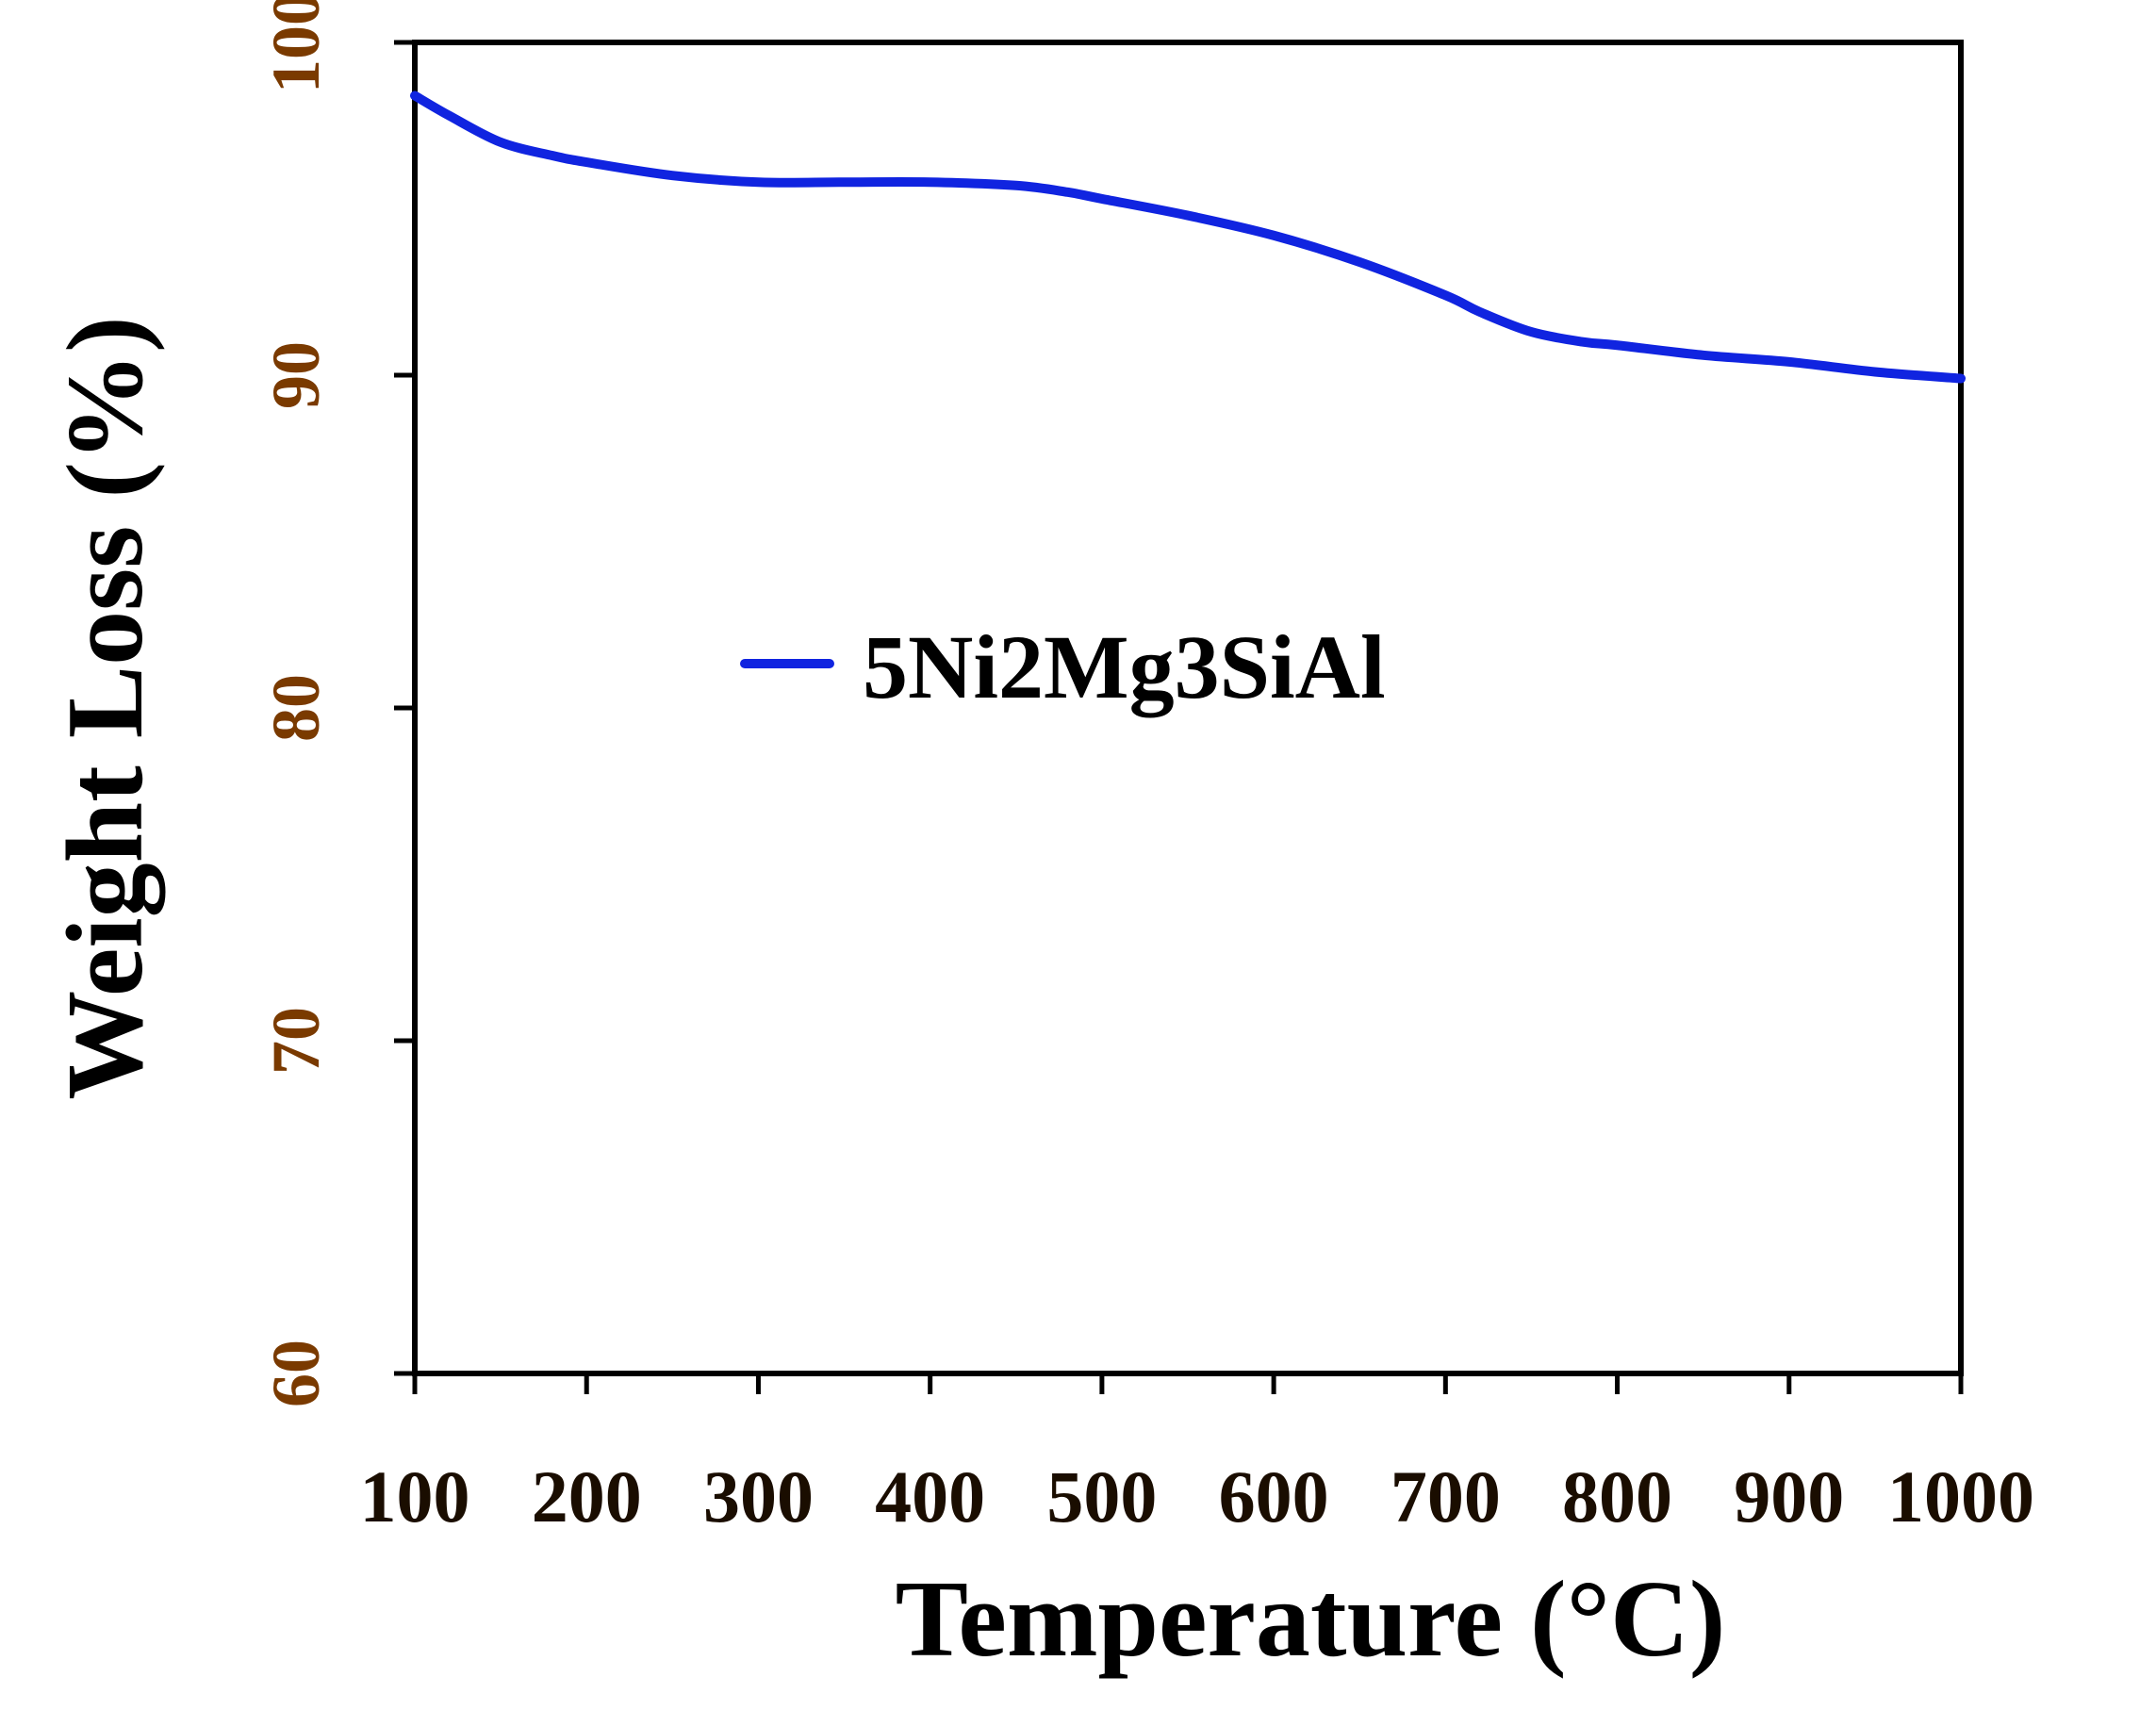 The height and width of the screenshot is (1710, 2156). Describe the element at coordinates (296, 708) in the screenshot. I see `y-tick-label-80: 80` at that location.